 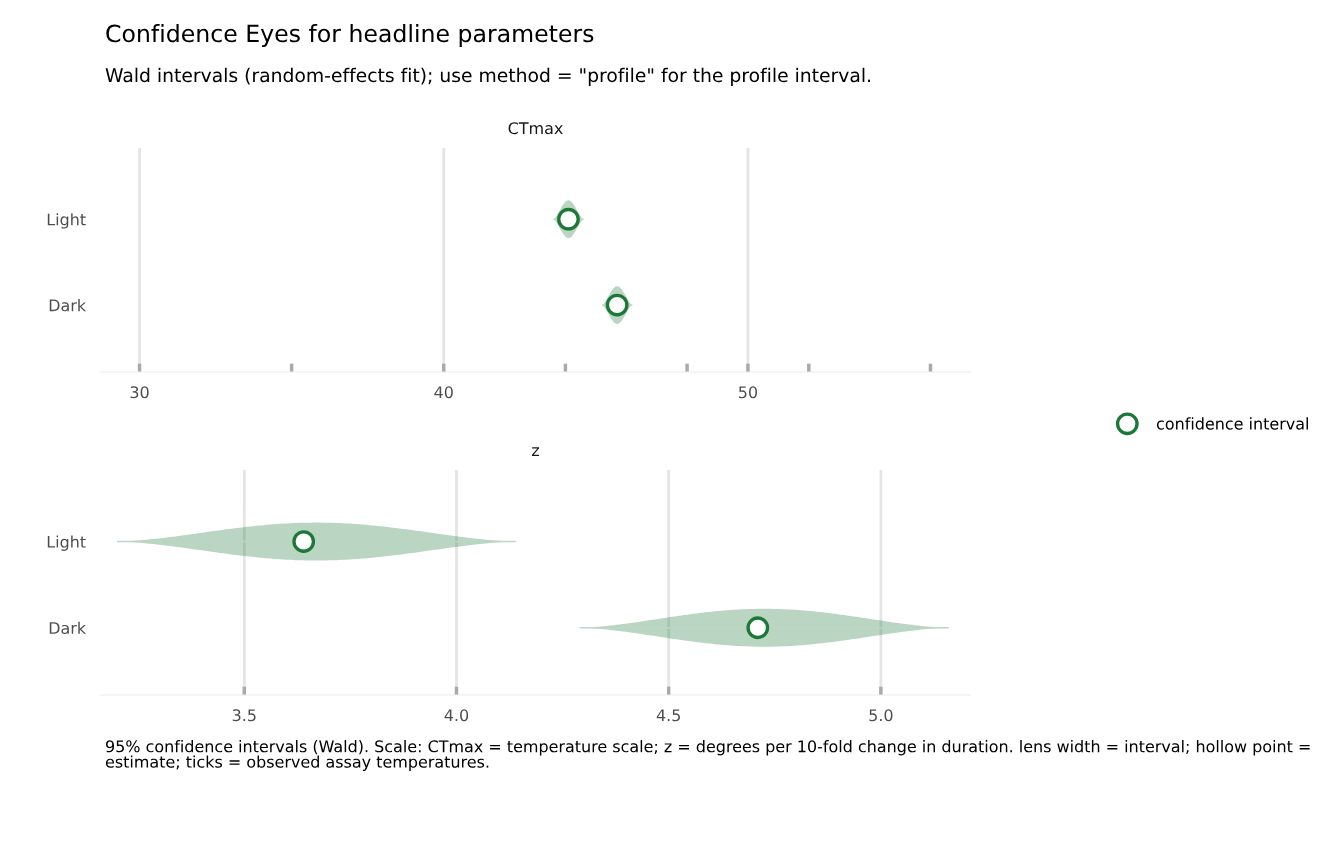 What do you see at coordinates (350, 35) in the screenshot?
I see `chart-title: Confidence Eyes for headline parameters` at bounding box center [350, 35].